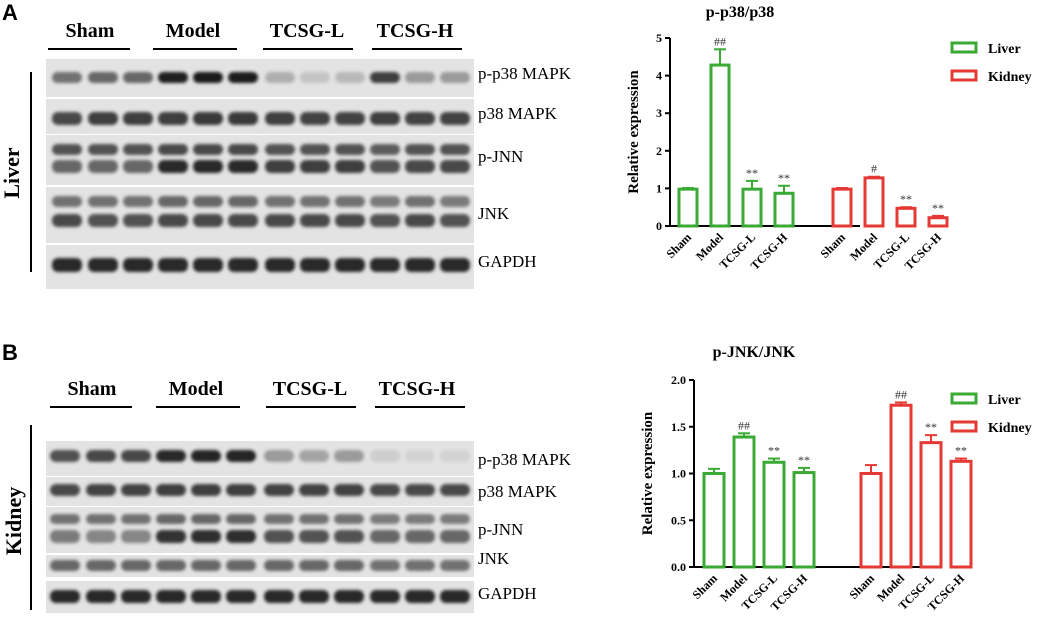 Image resolution: width=1059 pixels, height=626 pixels. What do you see at coordinates (659, 226) in the screenshot?
I see `y-tick-label: 0` at bounding box center [659, 226].